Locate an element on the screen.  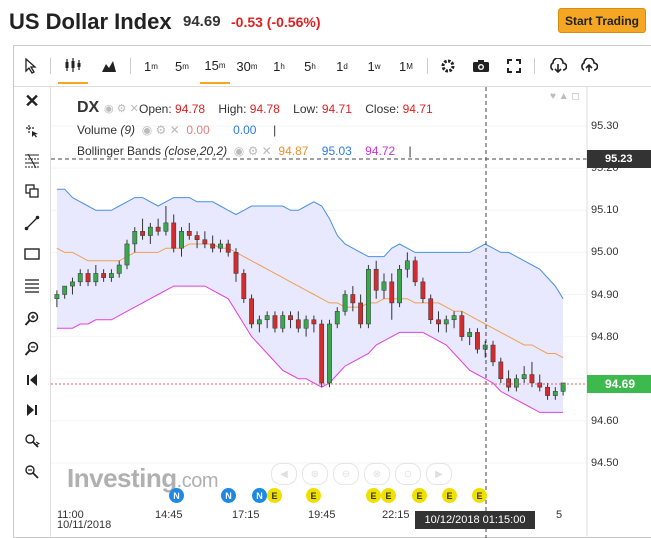
volume-controls-icon: ◉ ⚙ ✕ is located at coordinates (161, 130).